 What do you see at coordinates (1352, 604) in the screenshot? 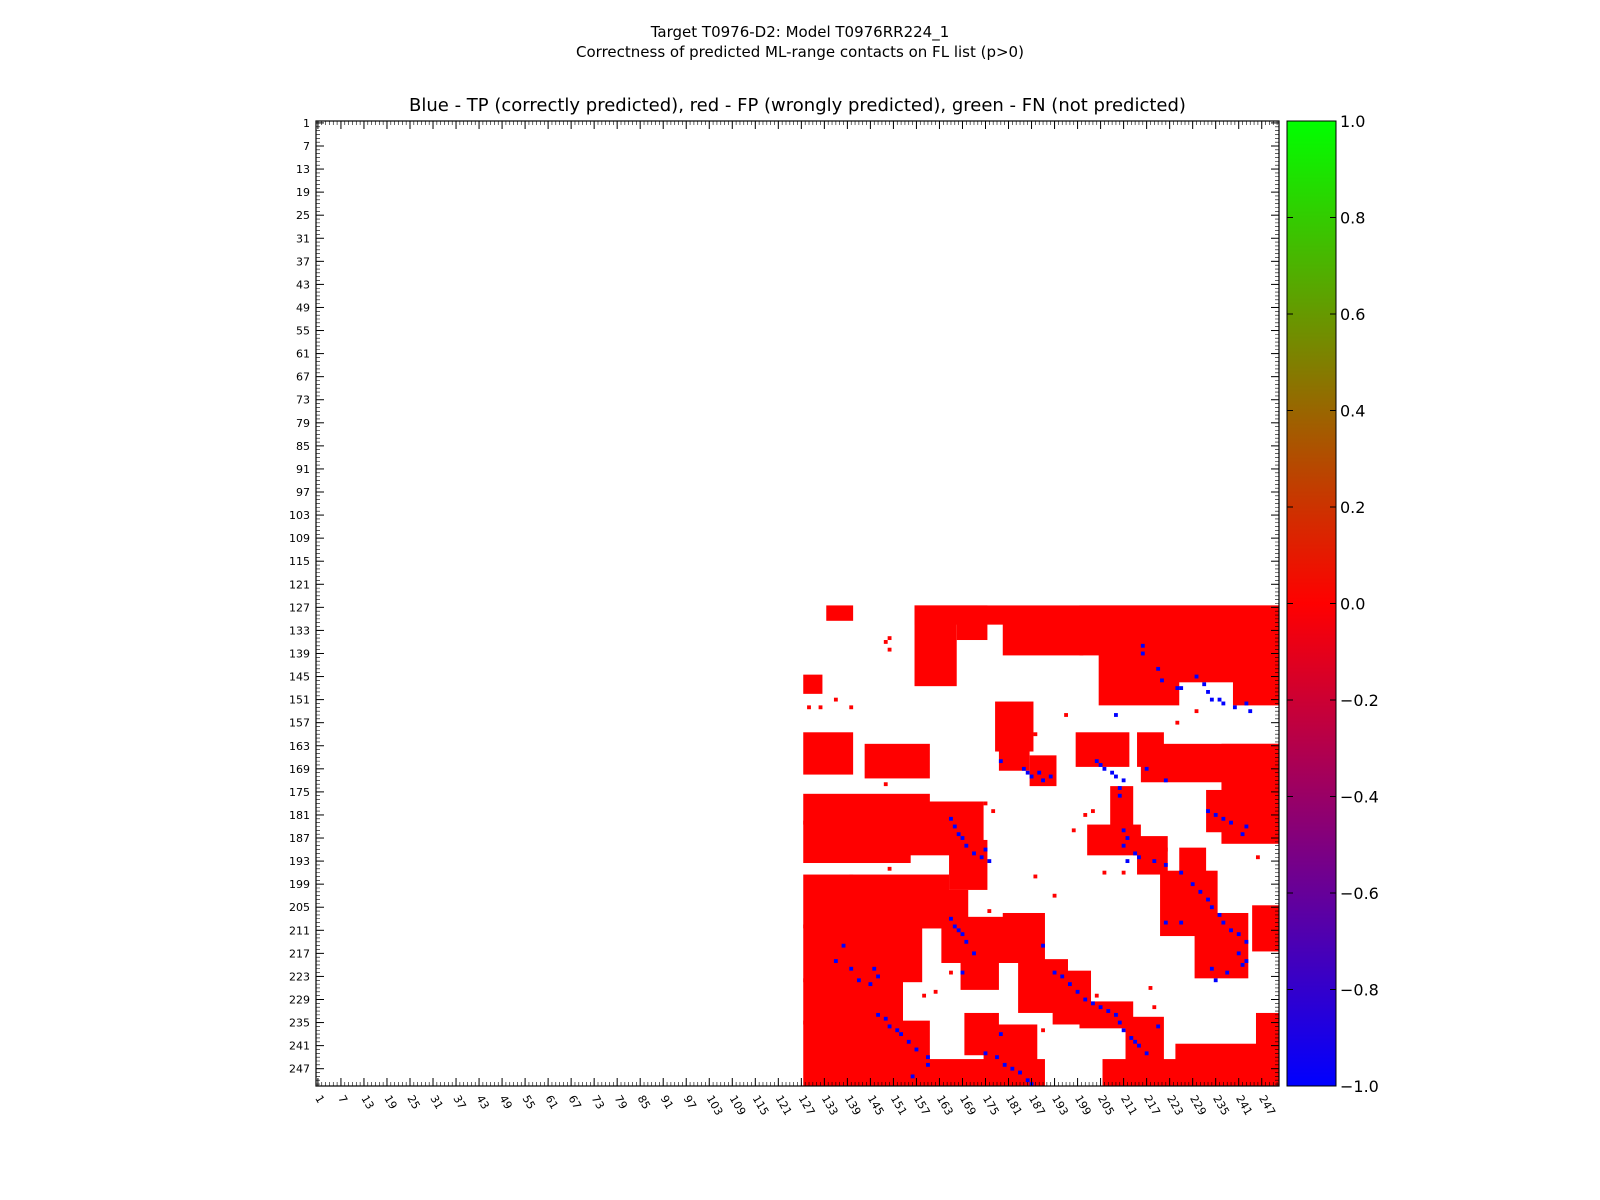
I see `colorbar-tick-label: 0.0` at bounding box center [1352, 604].